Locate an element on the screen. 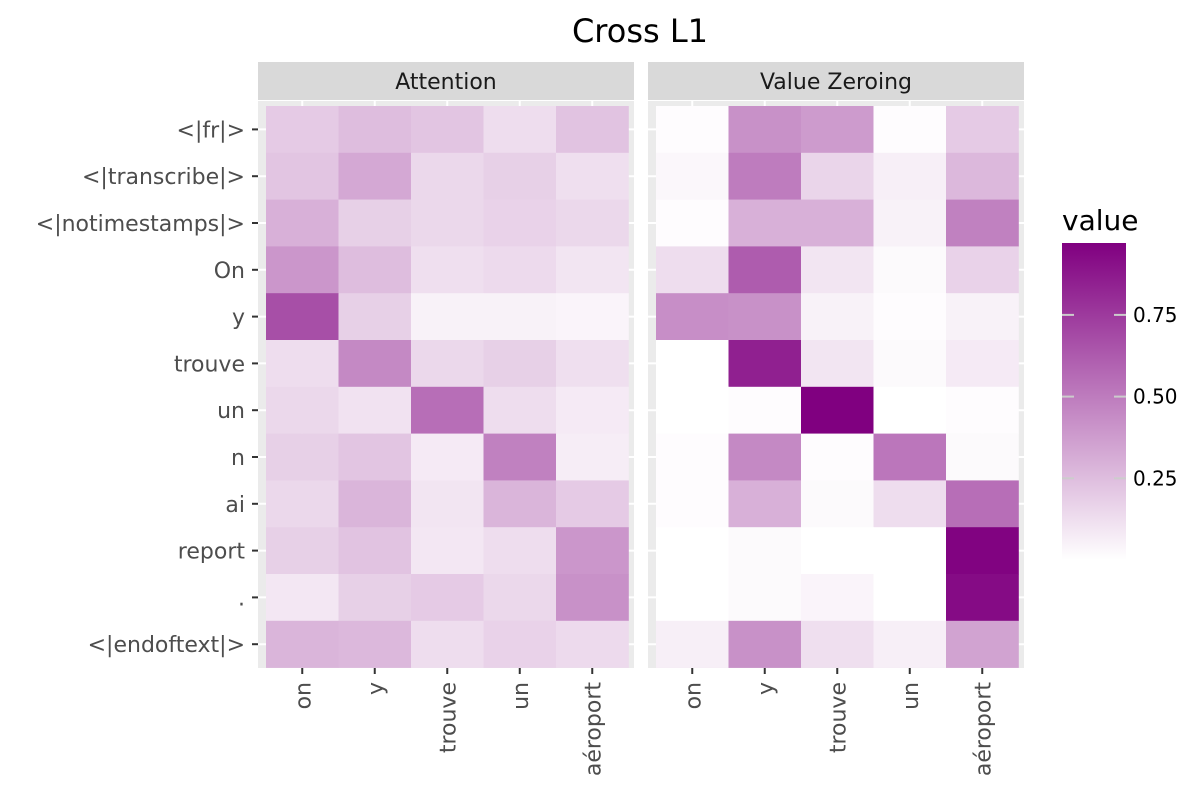 The image size is (1200, 804). legend-tick-label: 0.25 is located at coordinates (1155, 478).